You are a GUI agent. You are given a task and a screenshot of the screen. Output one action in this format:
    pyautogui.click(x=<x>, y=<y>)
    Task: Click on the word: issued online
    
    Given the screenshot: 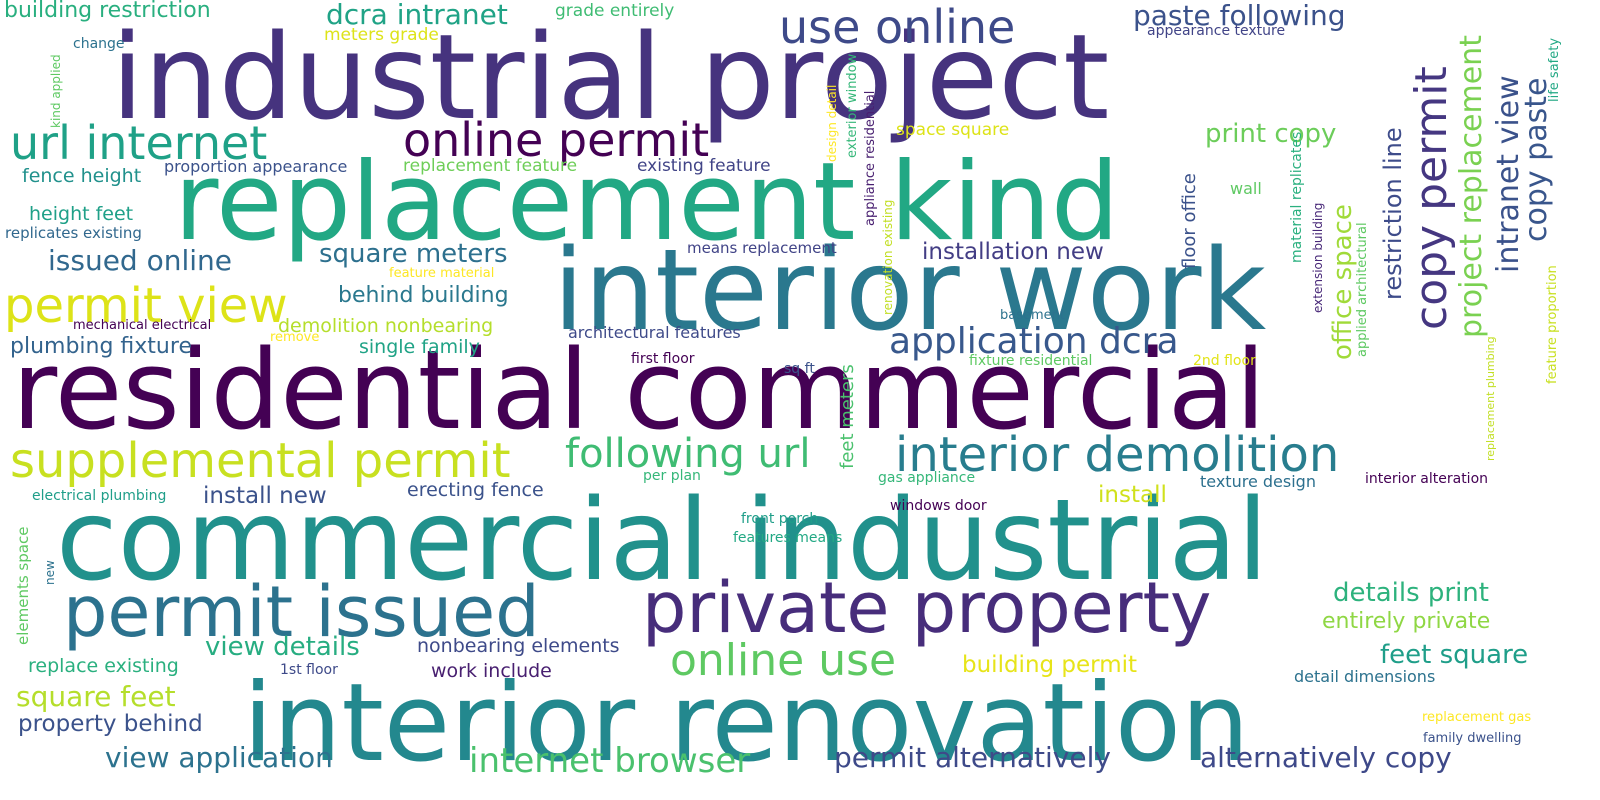 What is the action you would take?
    pyautogui.click(x=140, y=260)
    